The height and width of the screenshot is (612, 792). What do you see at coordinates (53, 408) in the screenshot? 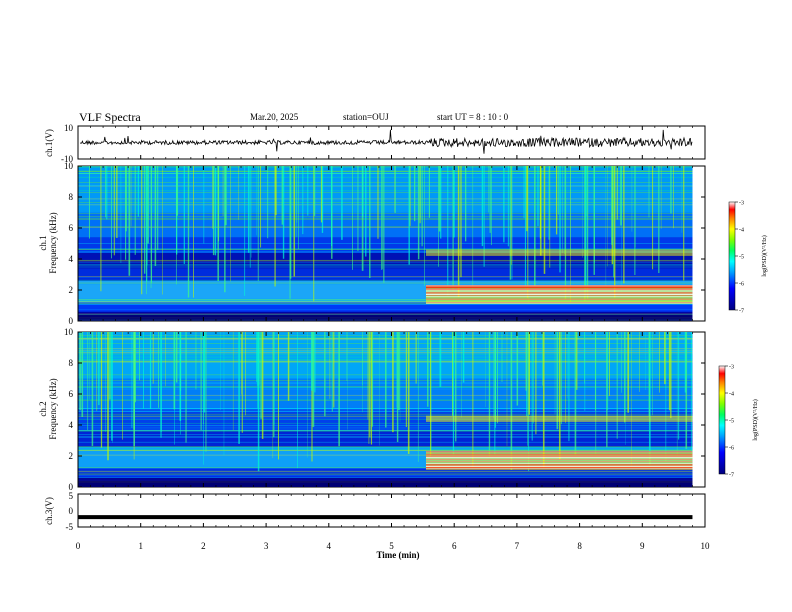
I see `ch2-ylabel-2: Frequency (kHz)` at bounding box center [53, 408].